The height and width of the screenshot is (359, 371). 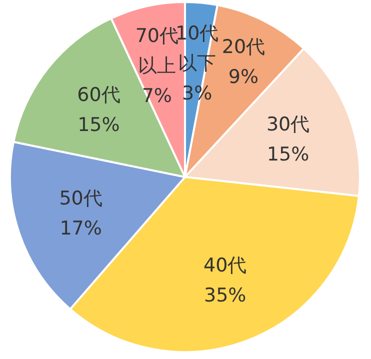 What do you see at coordinates (225, 295) in the screenshot?
I see `data-label: 35%` at bounding box center [225, 295].